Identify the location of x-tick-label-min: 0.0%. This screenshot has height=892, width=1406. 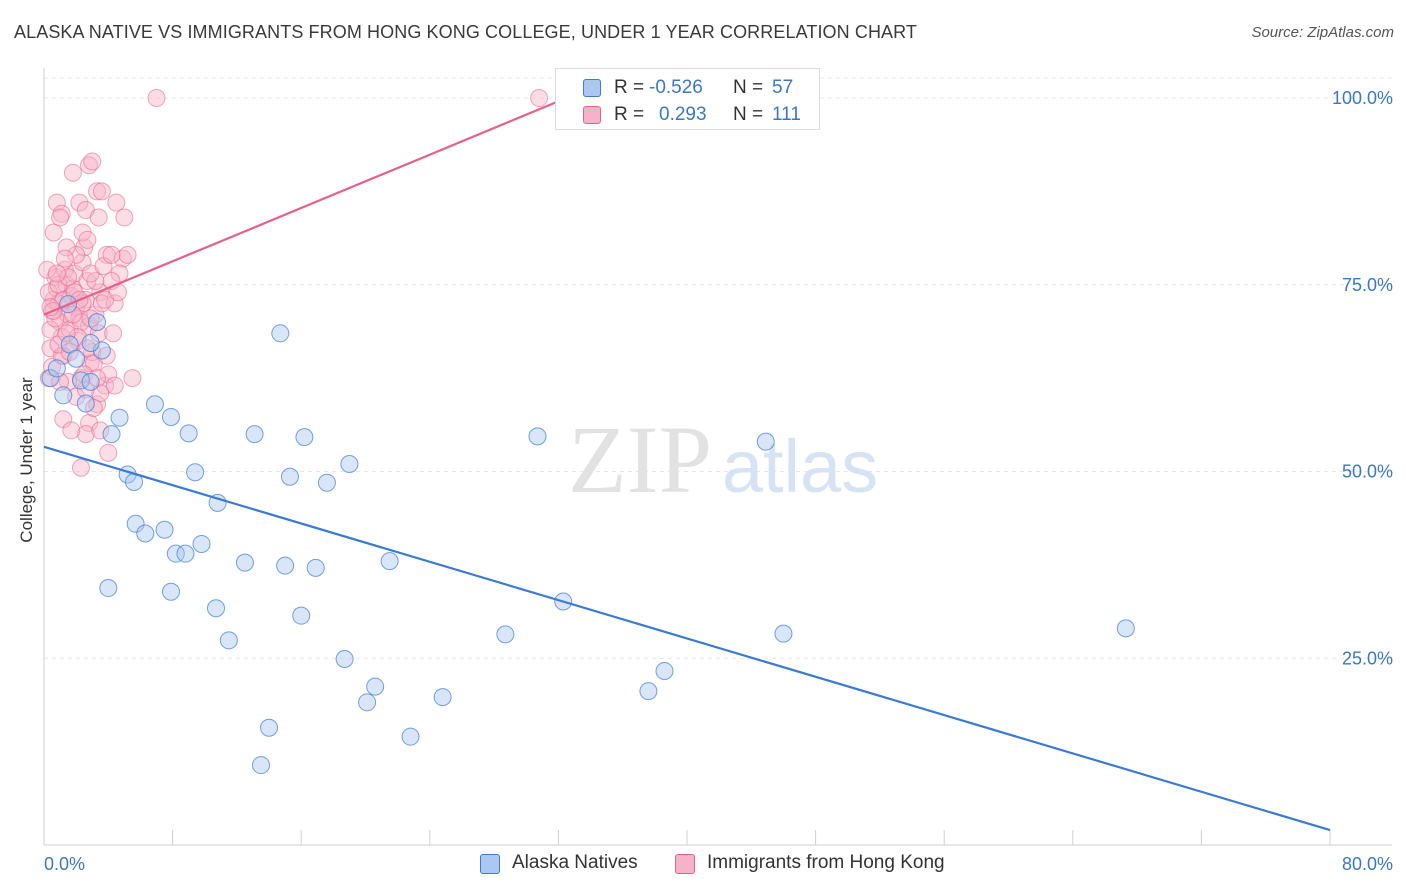
(64, 864).